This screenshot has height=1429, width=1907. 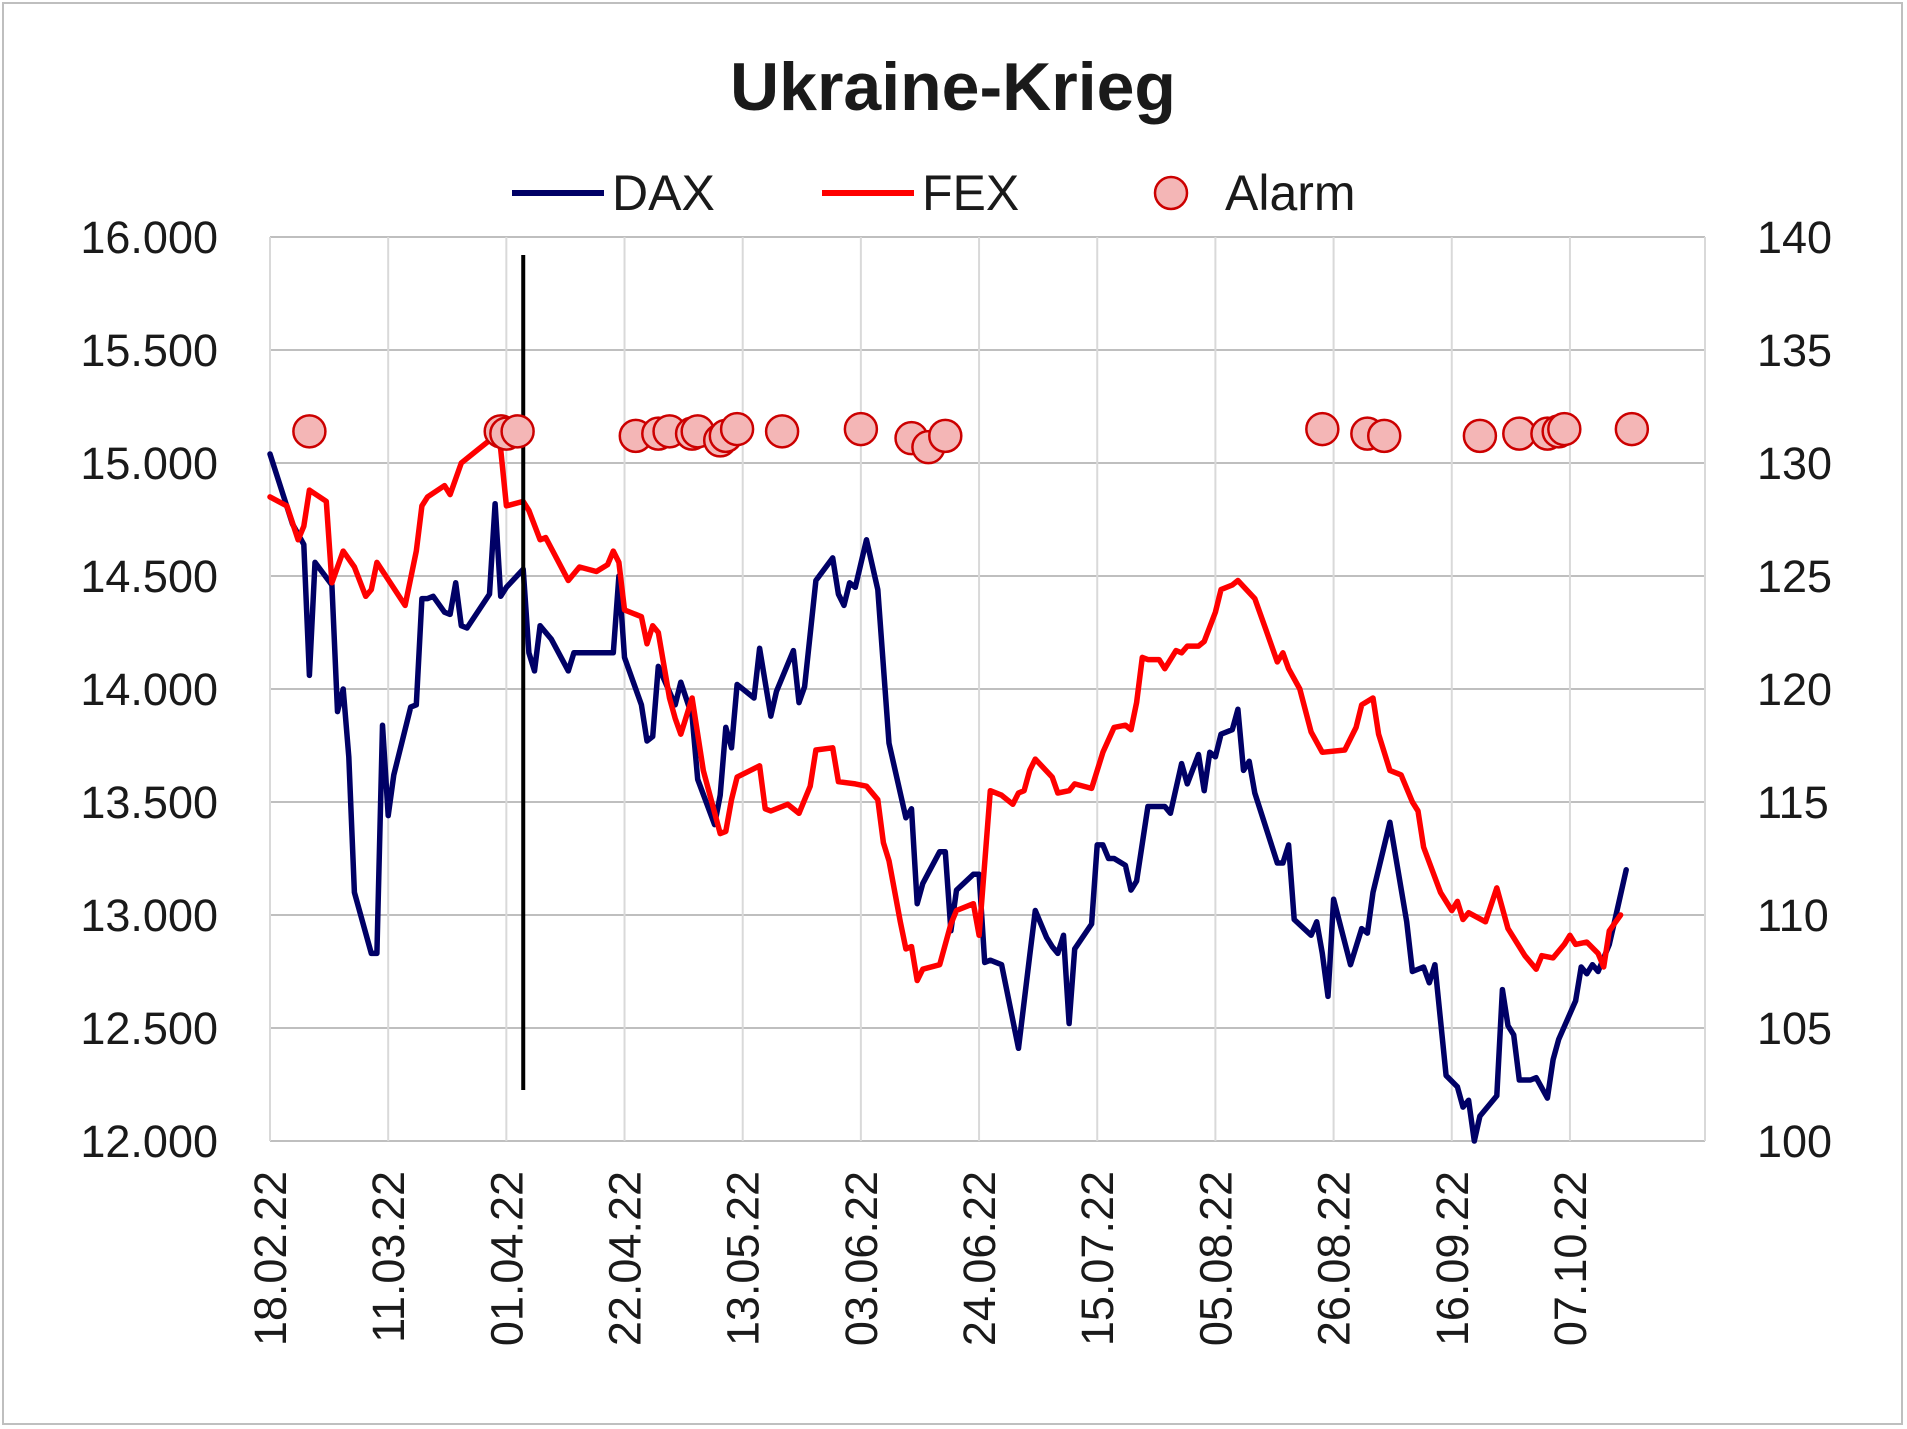 I want to click on x-tick-label: 05.08.22, so click(x=1215, y=1258).